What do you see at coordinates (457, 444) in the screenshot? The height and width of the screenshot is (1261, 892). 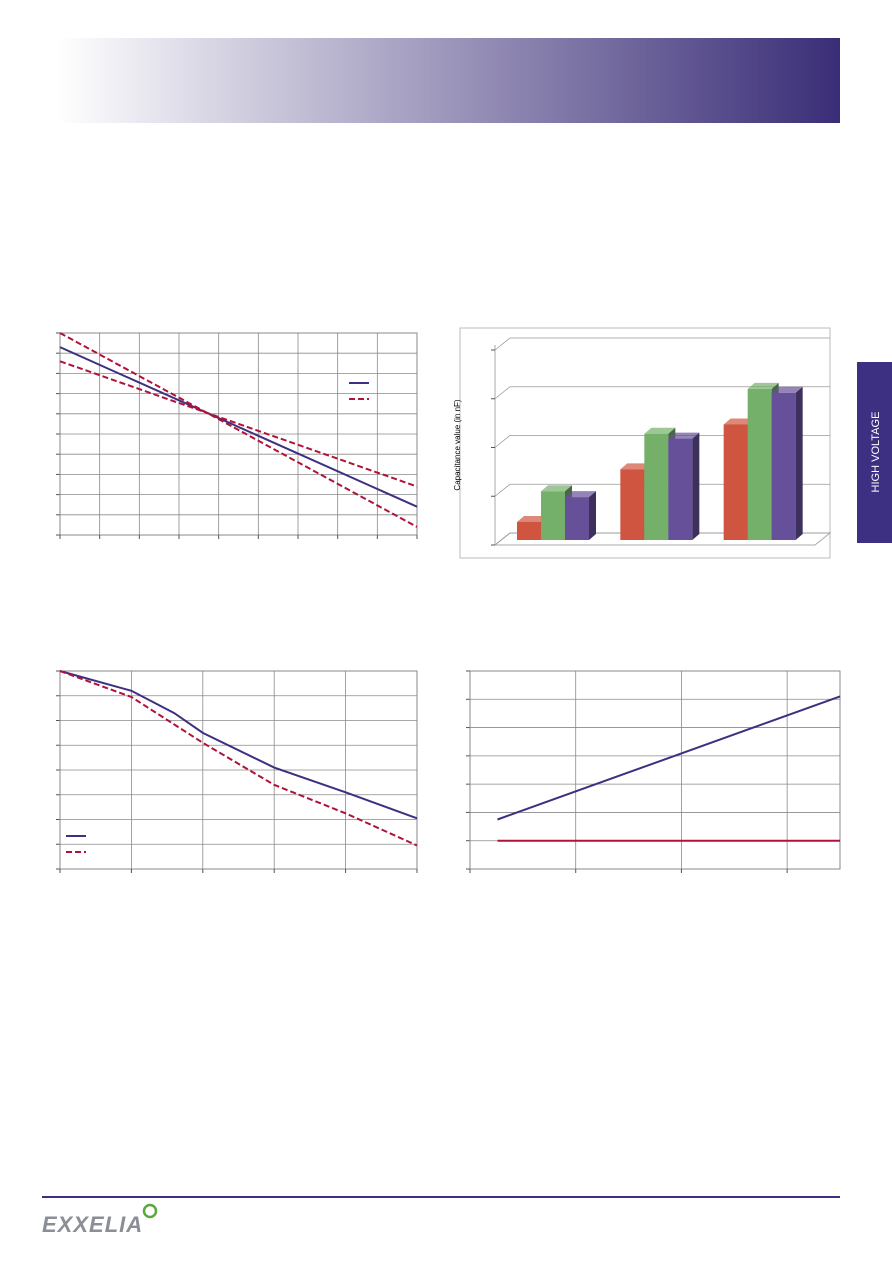 I see `y-axis-label: Capacitance value (in nF)` at bounding box center [457, 444].